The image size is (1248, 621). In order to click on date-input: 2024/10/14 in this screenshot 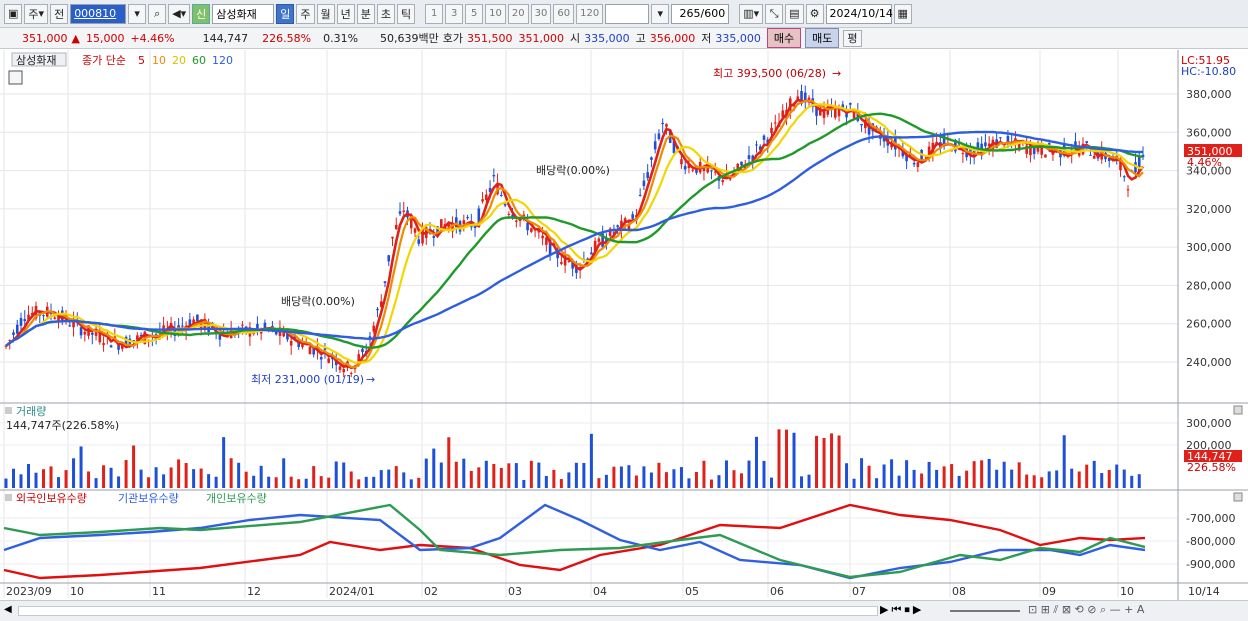, I will do `click(859, 13)`.